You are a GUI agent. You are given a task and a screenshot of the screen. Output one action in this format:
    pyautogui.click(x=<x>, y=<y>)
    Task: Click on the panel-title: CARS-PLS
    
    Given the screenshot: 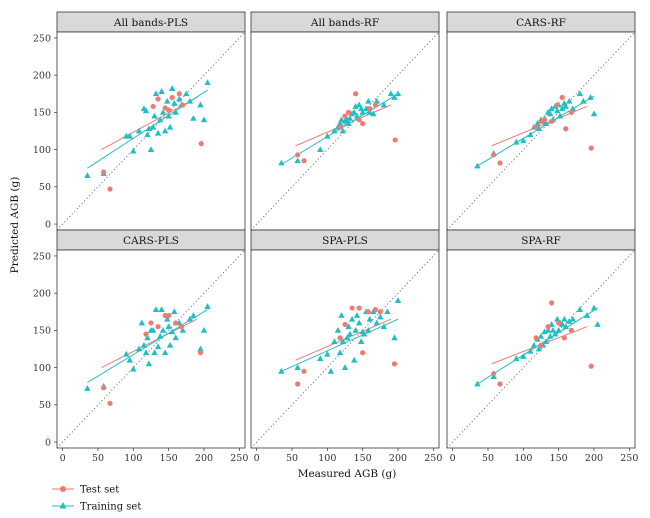 What is the action you would take?
    pyautogui.click(x=151, y=241)
    